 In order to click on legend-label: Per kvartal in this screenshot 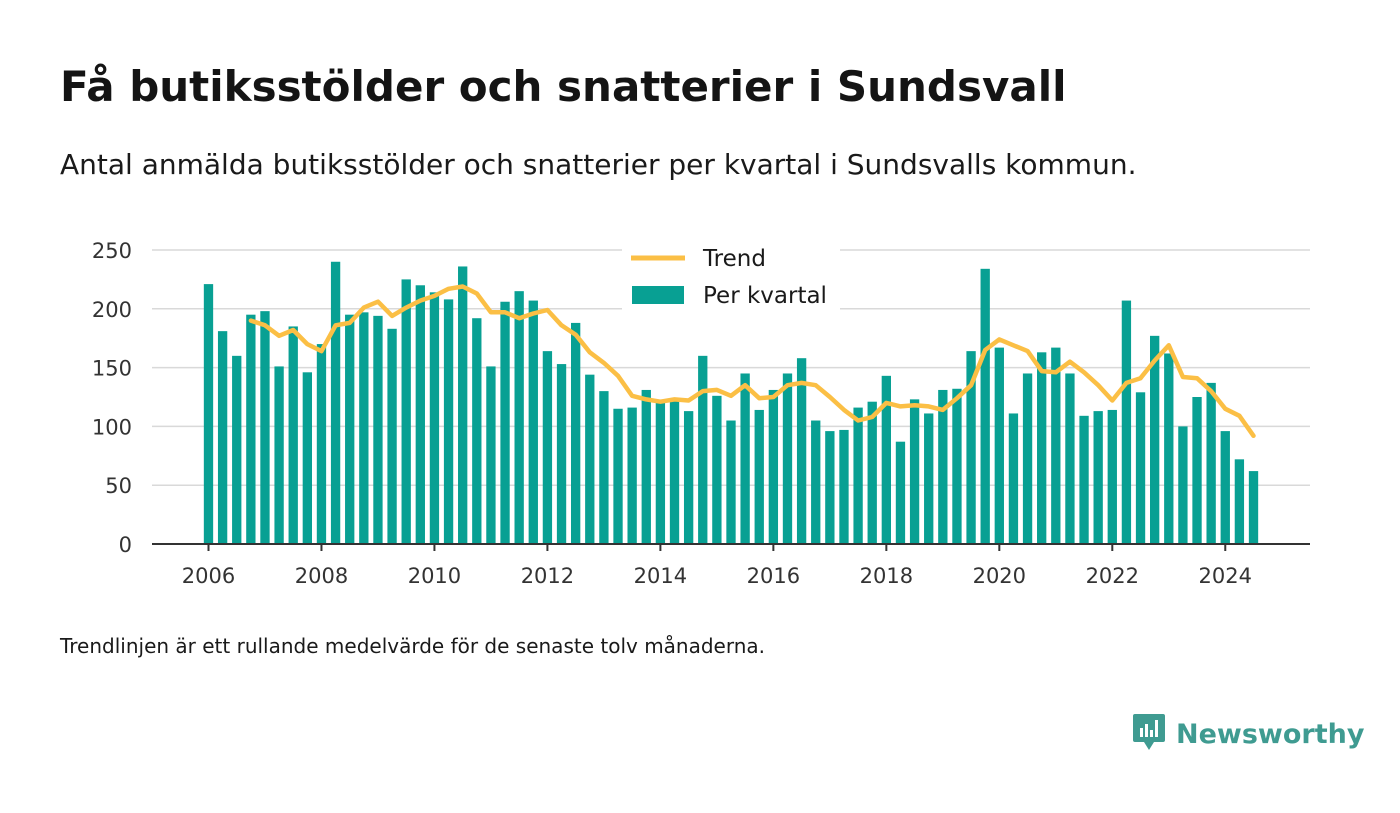, I will do `click(765, 296)`.